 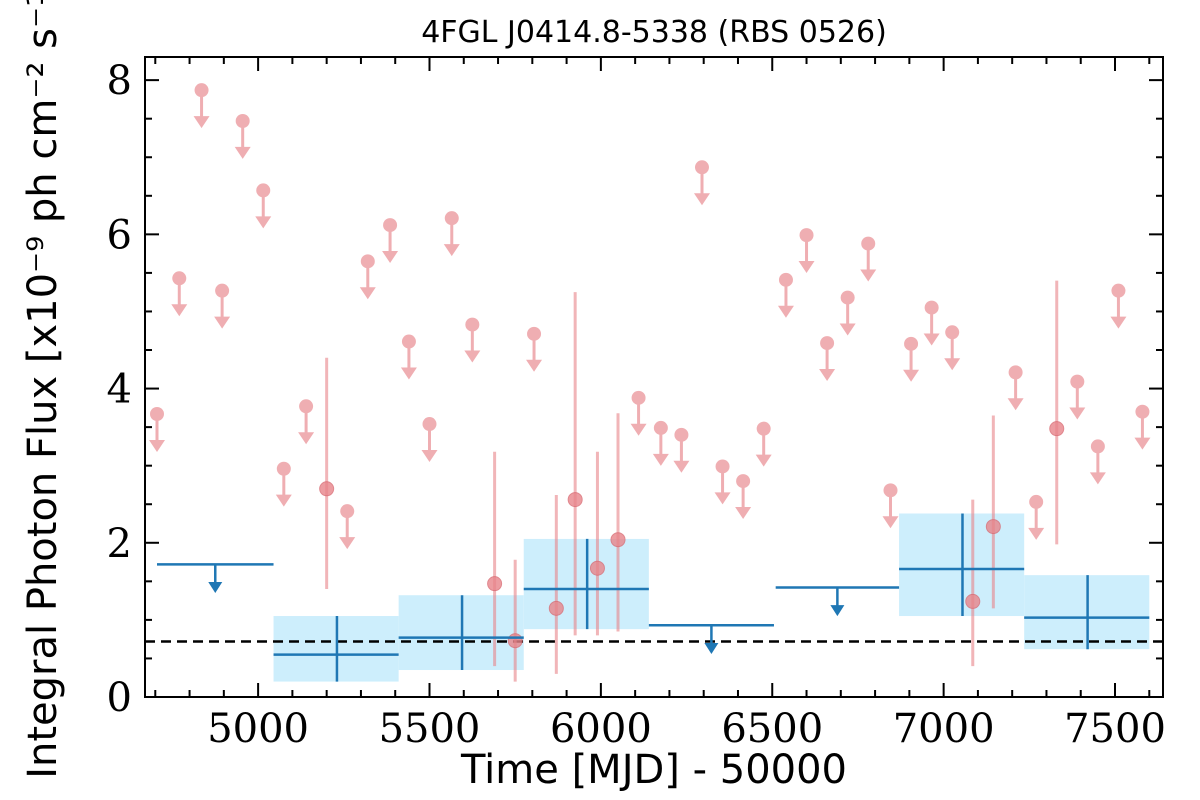 I want to click on y-tick-label: 2, so click(x=119, y=544).